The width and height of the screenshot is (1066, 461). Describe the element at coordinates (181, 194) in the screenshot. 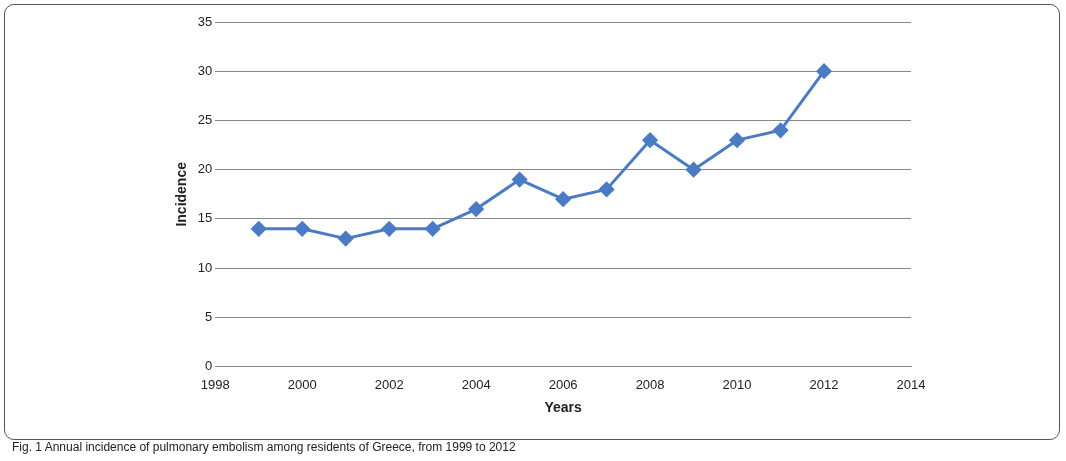

I see `y-axis-title: Incidence` at that location.